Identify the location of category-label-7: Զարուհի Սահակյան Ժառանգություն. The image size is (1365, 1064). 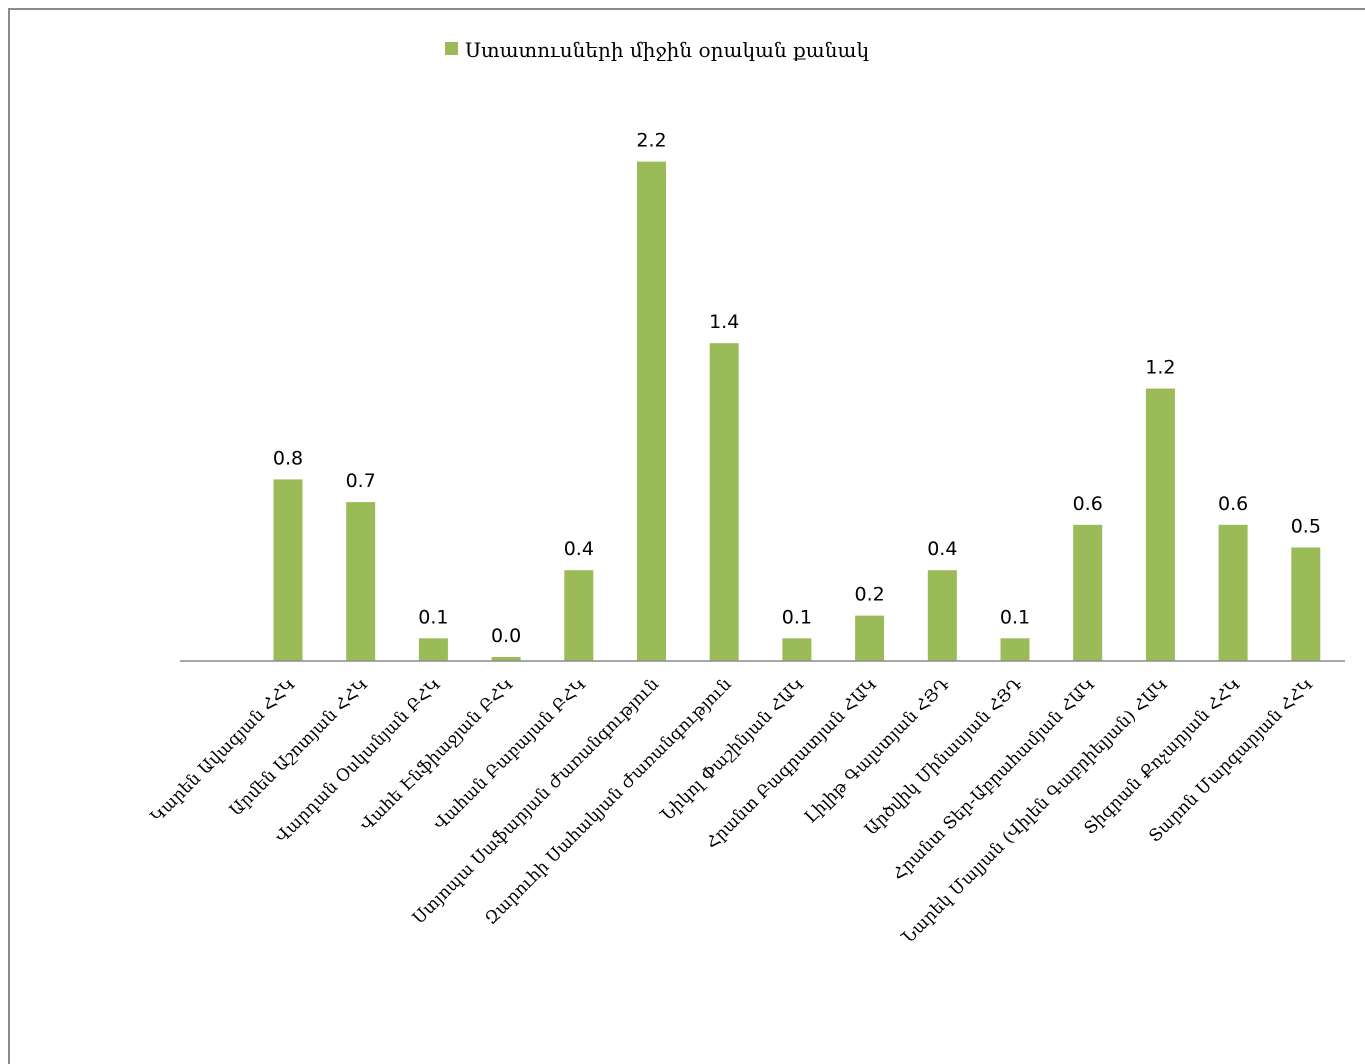
(608, 801).